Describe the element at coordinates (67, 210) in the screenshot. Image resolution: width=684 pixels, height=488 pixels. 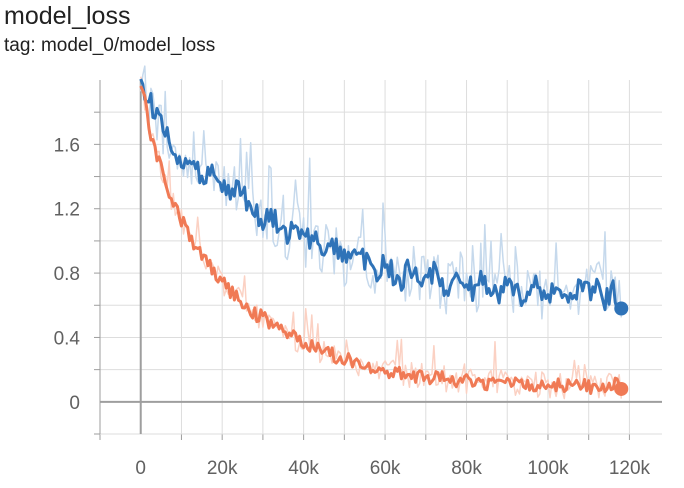
I see `y-tick-label: 1.2` at that location.